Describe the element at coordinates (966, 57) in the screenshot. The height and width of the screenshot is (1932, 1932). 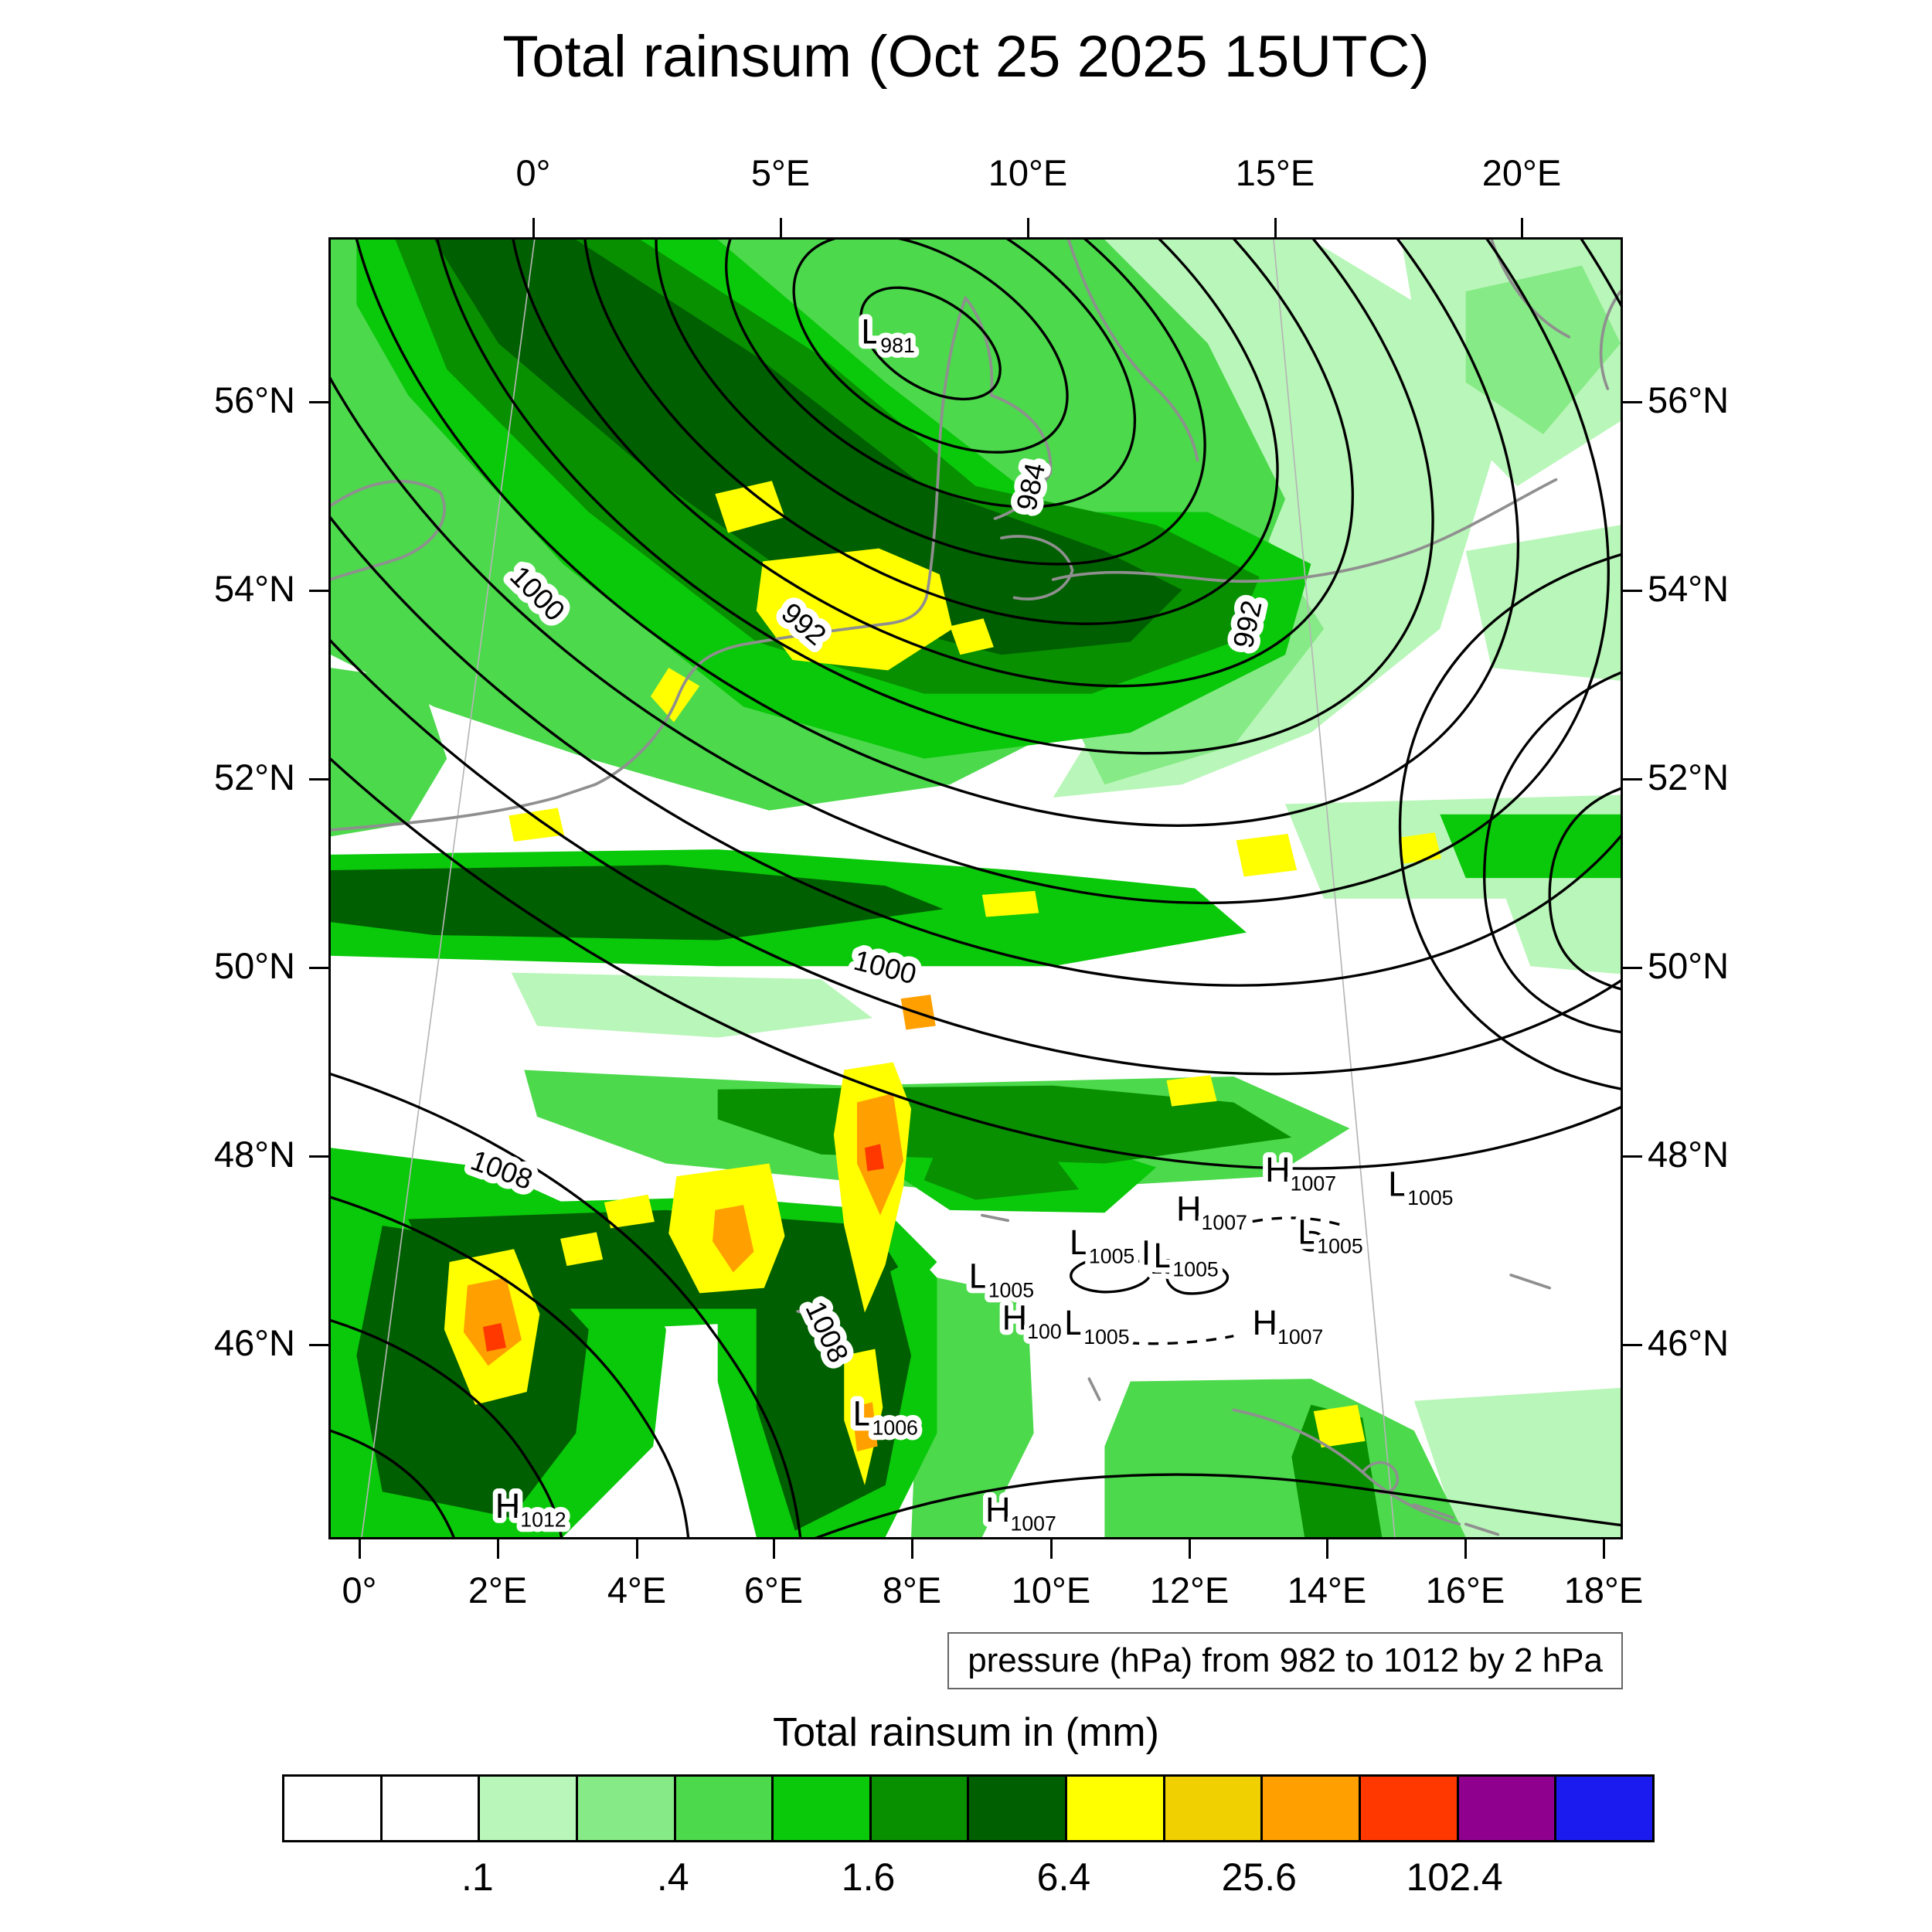
I see `chart-title: Total rainsum (Oct 25 2025 15UTC)` at that location.